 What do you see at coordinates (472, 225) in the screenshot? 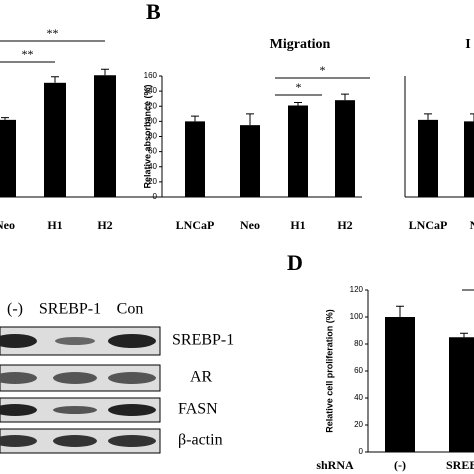
I see `x-tick-label: N` at bounding box center [472, 225].